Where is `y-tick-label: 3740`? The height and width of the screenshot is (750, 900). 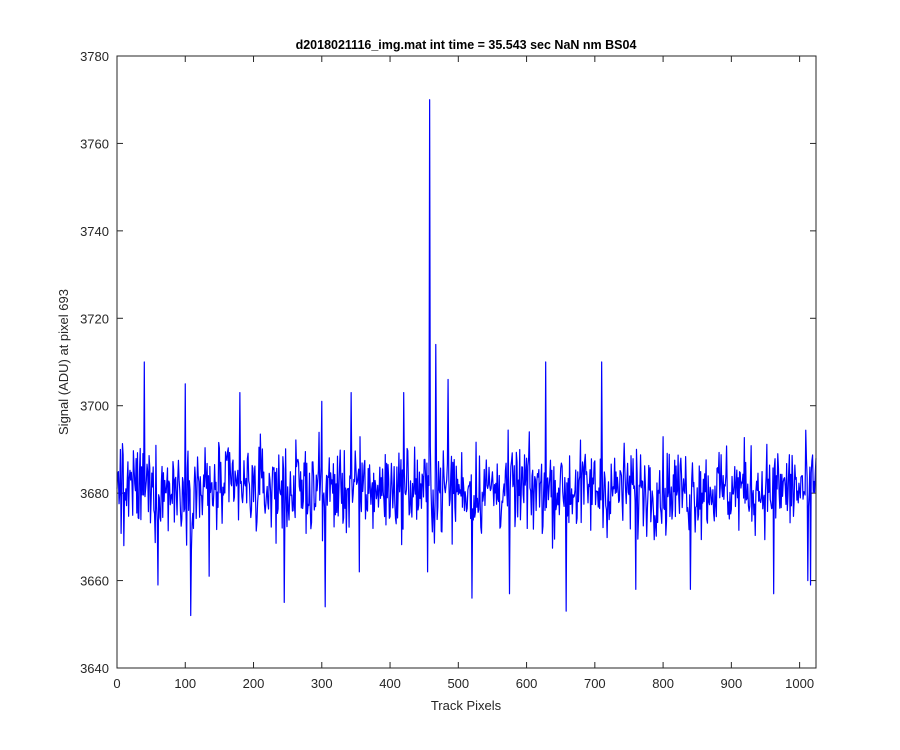
y-tick-label: 3740 is located at coordinates (94, 231).